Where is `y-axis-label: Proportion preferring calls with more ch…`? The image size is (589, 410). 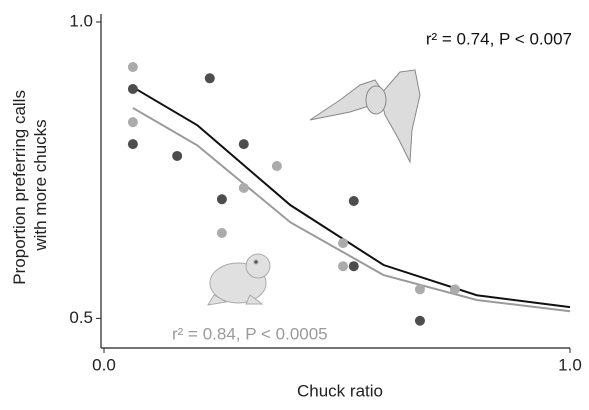 y-axis-label: Proportion preferring calls with more ch… is located at coordinates (30, 184).